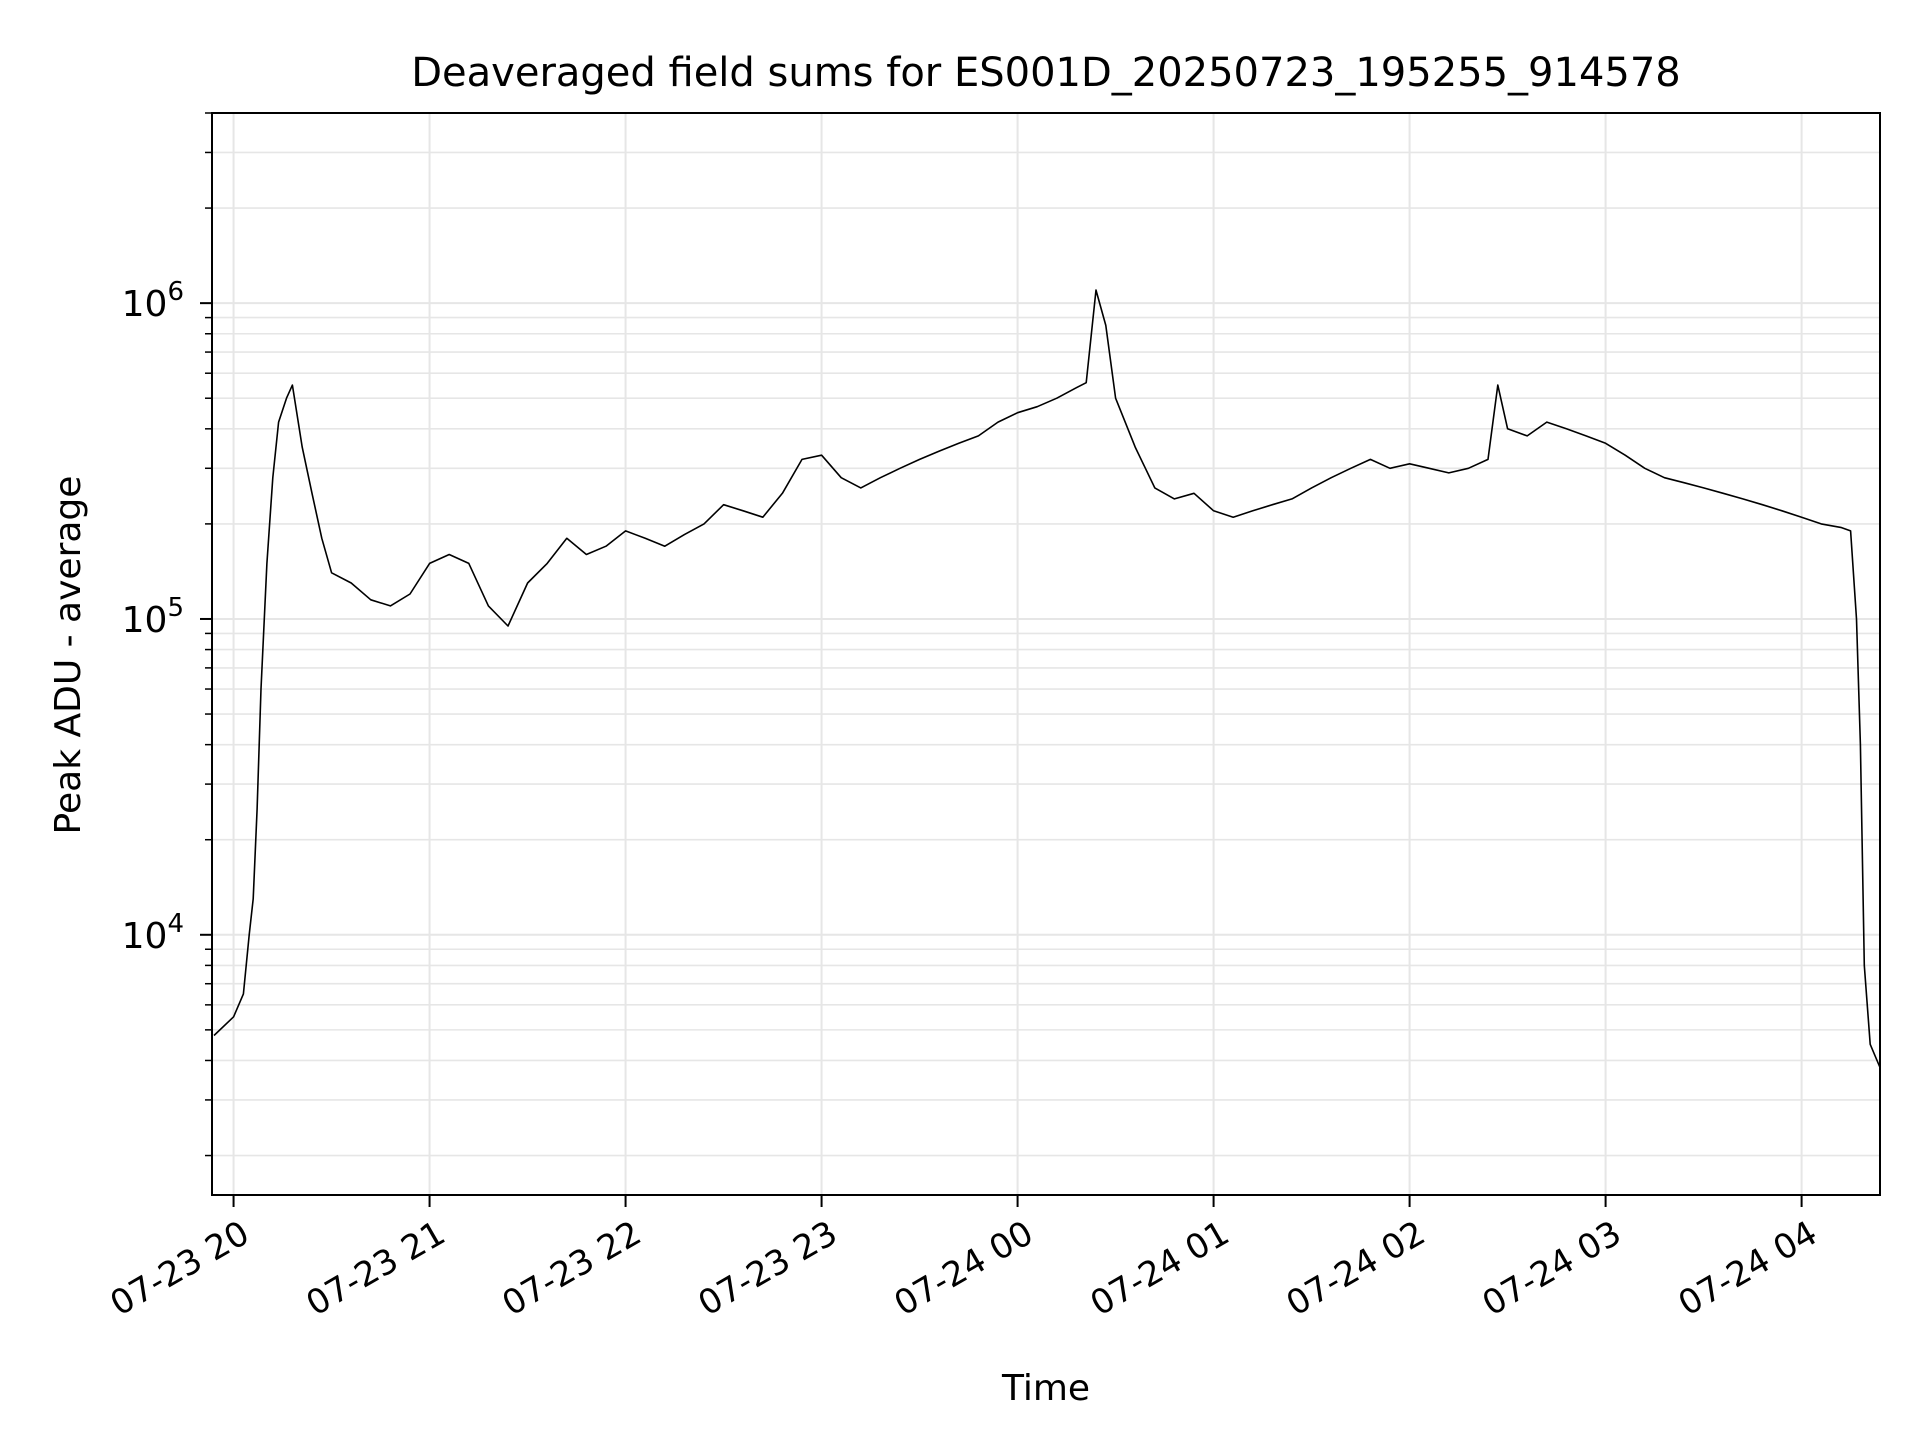 Image resolution: width=1920 pixels, height=1440 pixels. I want to click on y-tick-label: 10⁶, so click(153, 301).